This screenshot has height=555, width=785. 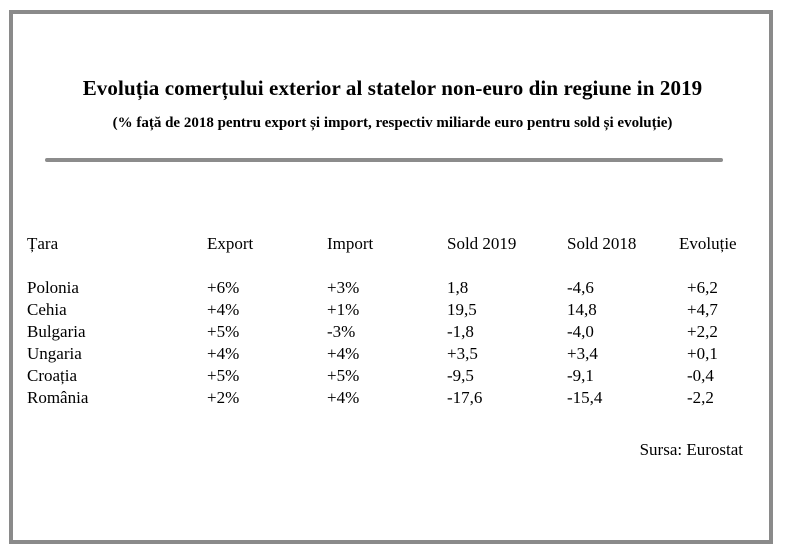 What do you see at coordinates (223, 397) in the screenshot?
I see `cell-export: +2%` at bounding box center [223, 397].